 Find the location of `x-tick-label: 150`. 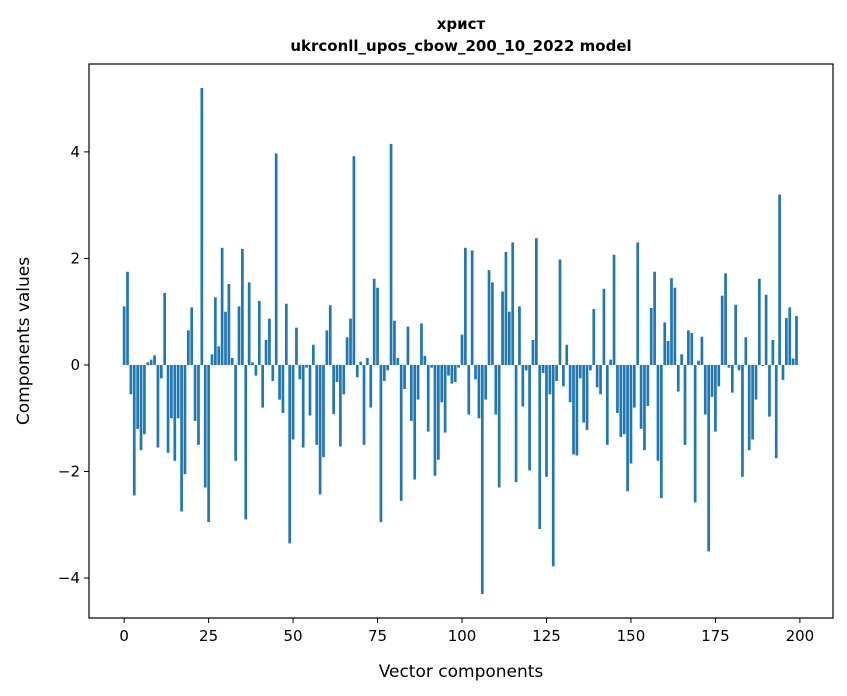

x-tick-label: 150 is located at coordinates (631, 636).